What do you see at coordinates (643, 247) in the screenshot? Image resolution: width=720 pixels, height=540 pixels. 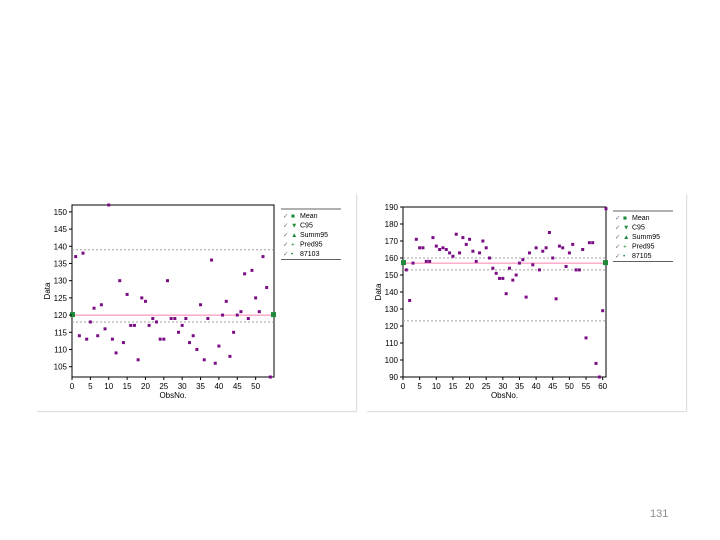 I see `legend-entry-label: Pred95` at bounding box center [643, 247].